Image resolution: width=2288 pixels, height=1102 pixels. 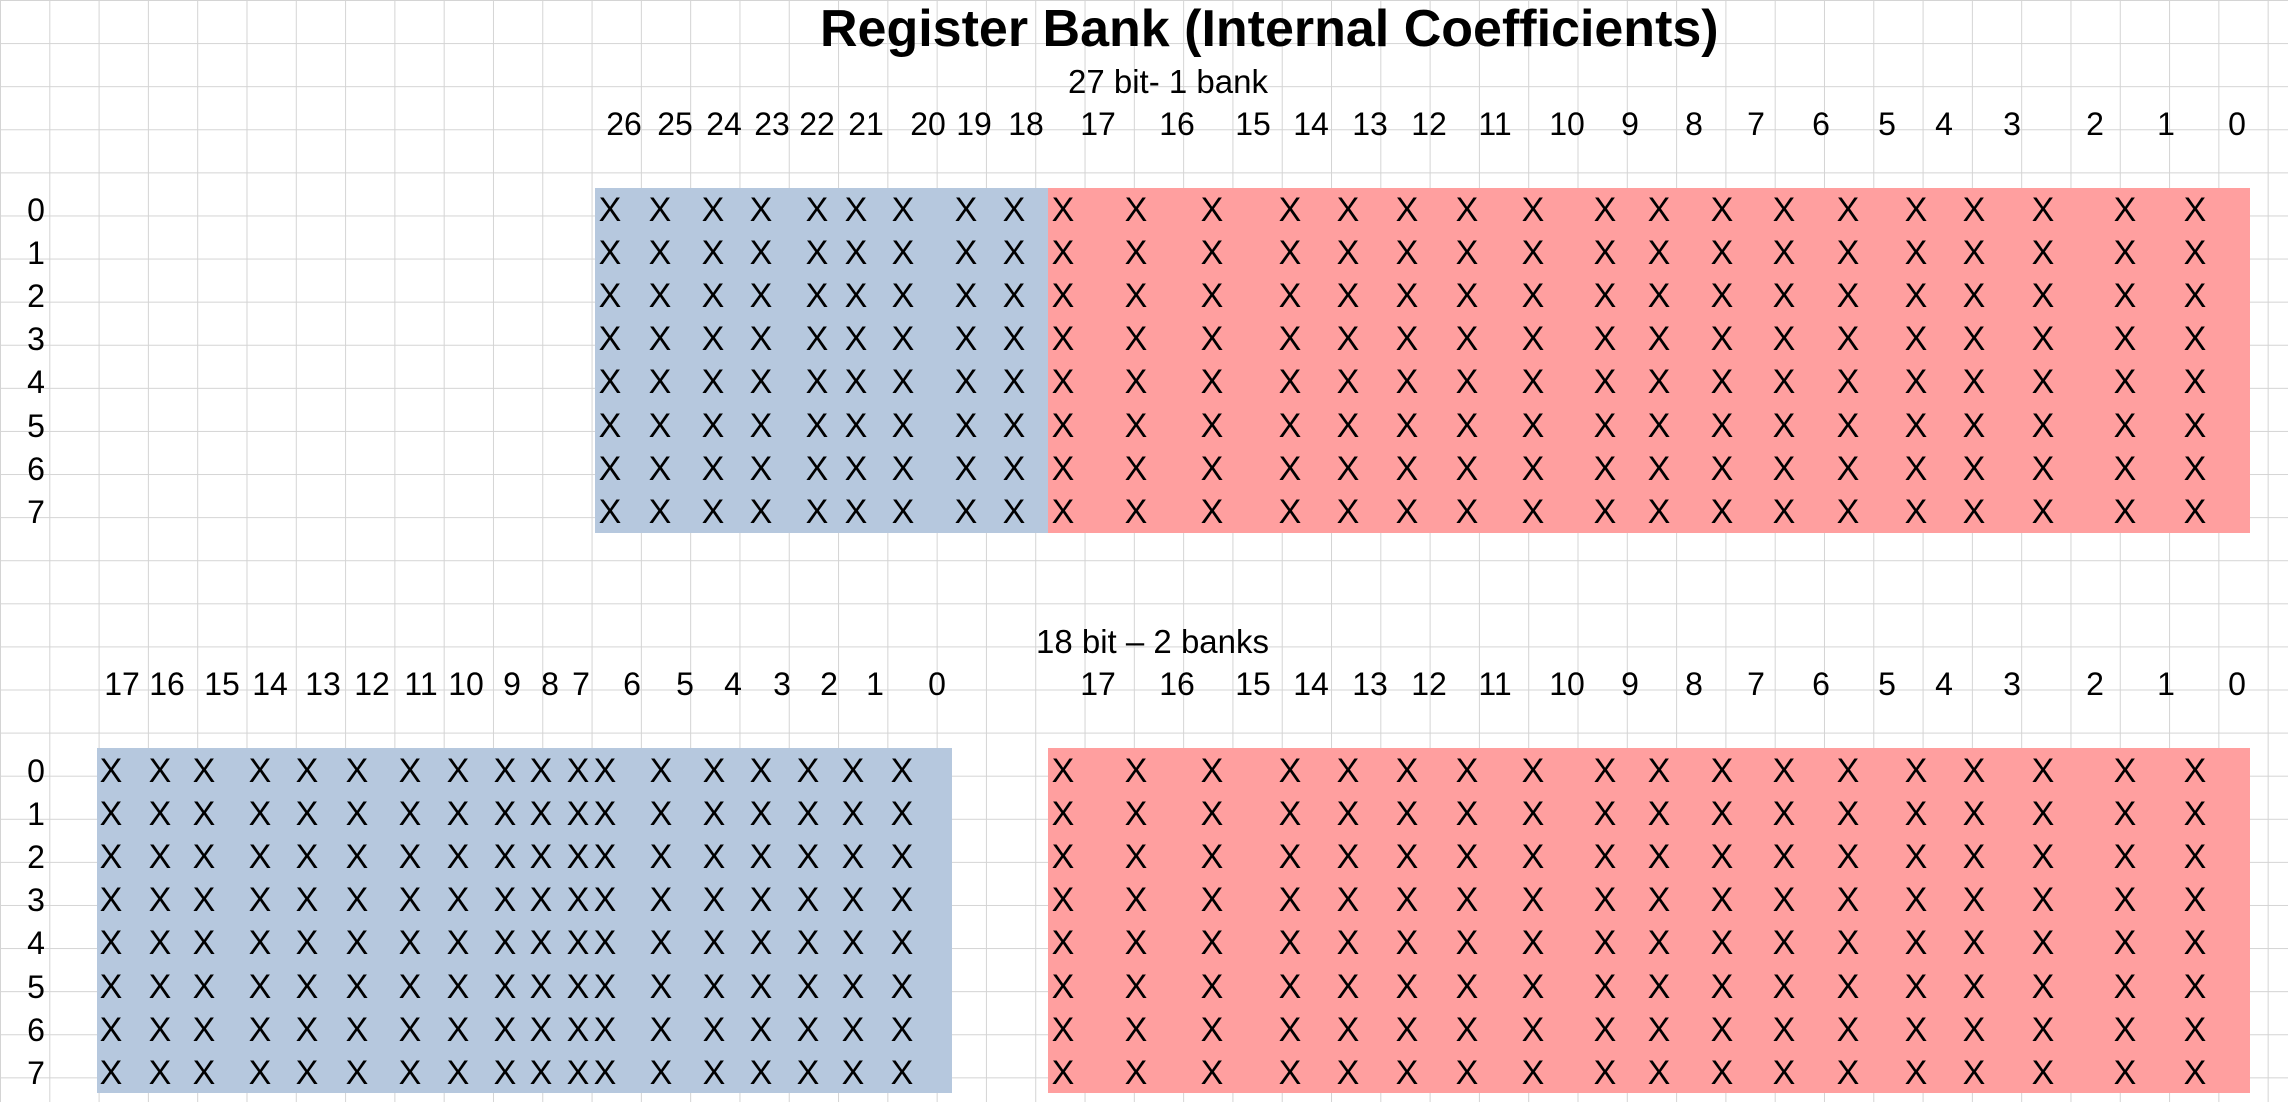 I want to click on bit-header: 14, so click(x=270, y=684).